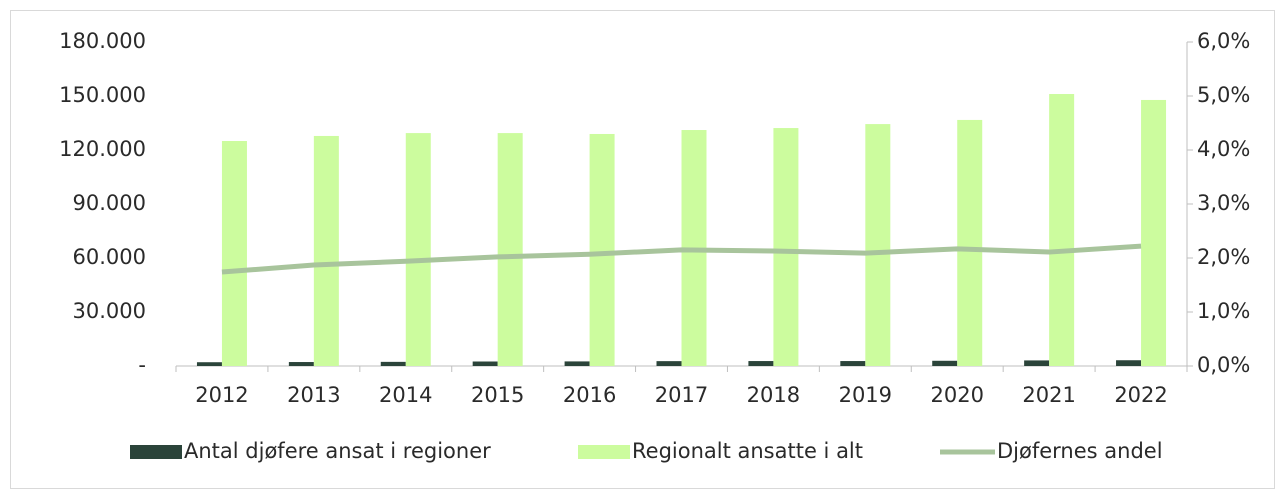  I want to click on y2-tick-label: 2,0%, so click(1223, 257).